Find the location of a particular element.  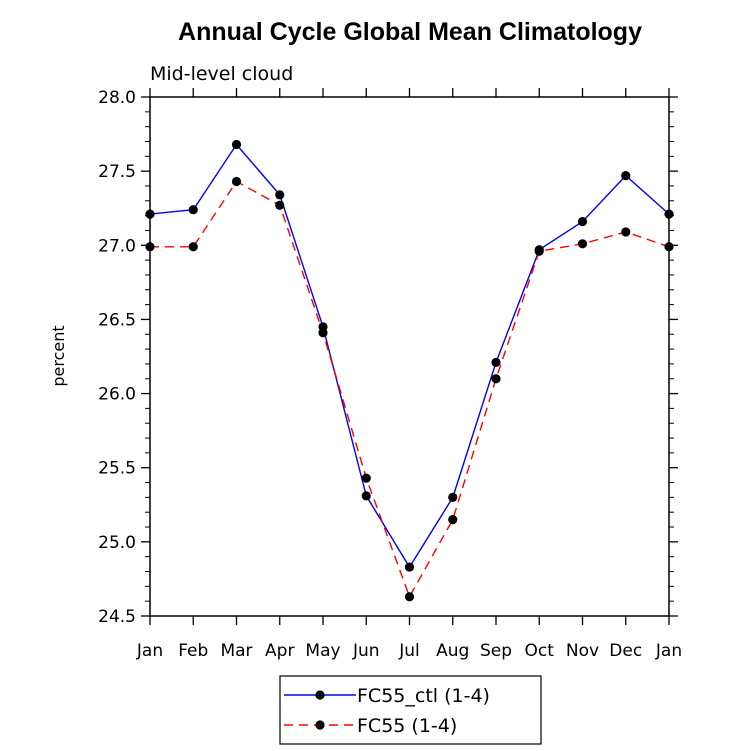

x-tick-label: Feb is located at coordinates (193, 651).